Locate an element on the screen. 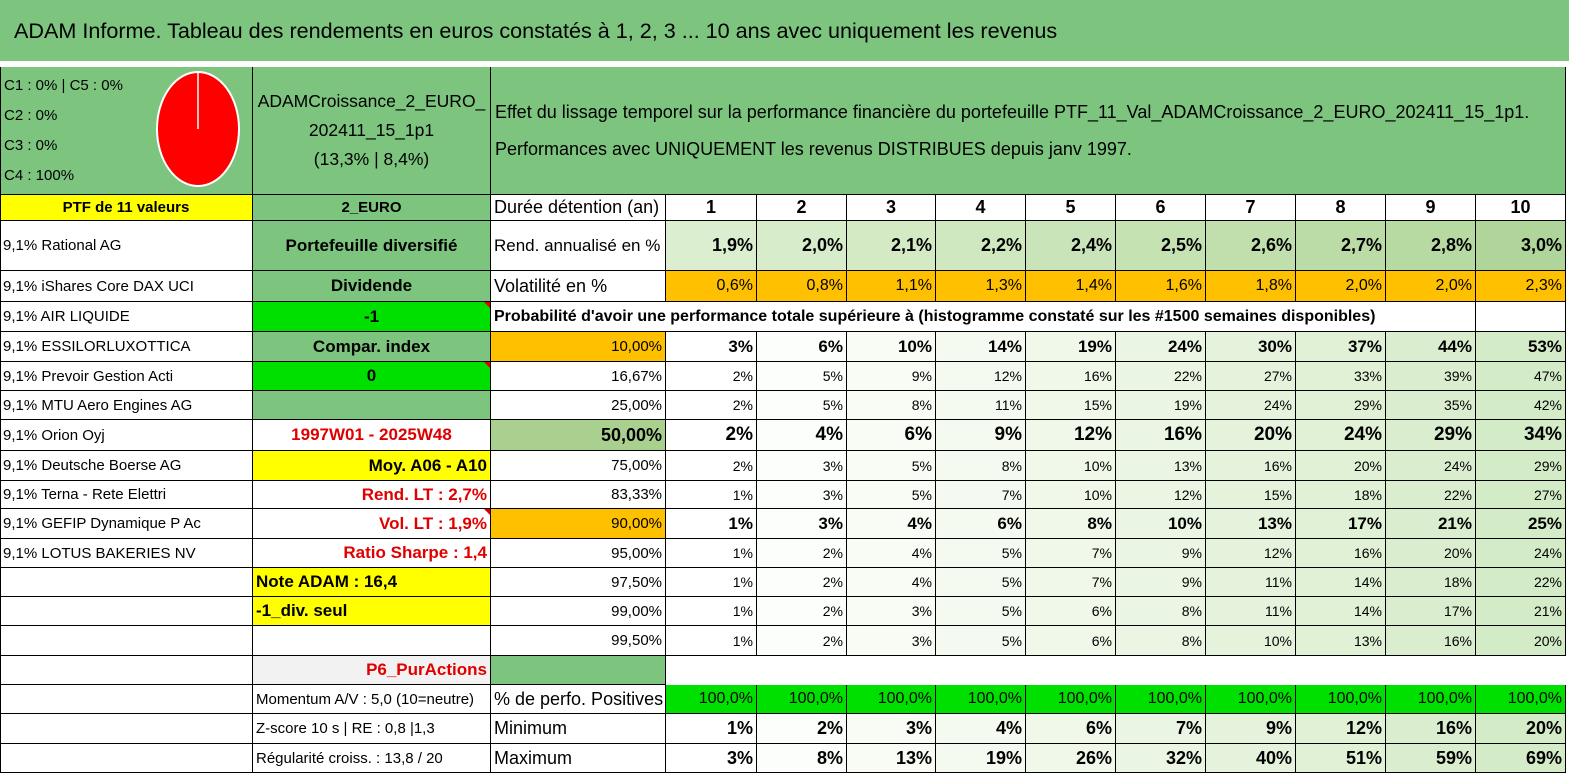  prob-value-text: 8% is located at coordinates (1099, 523).